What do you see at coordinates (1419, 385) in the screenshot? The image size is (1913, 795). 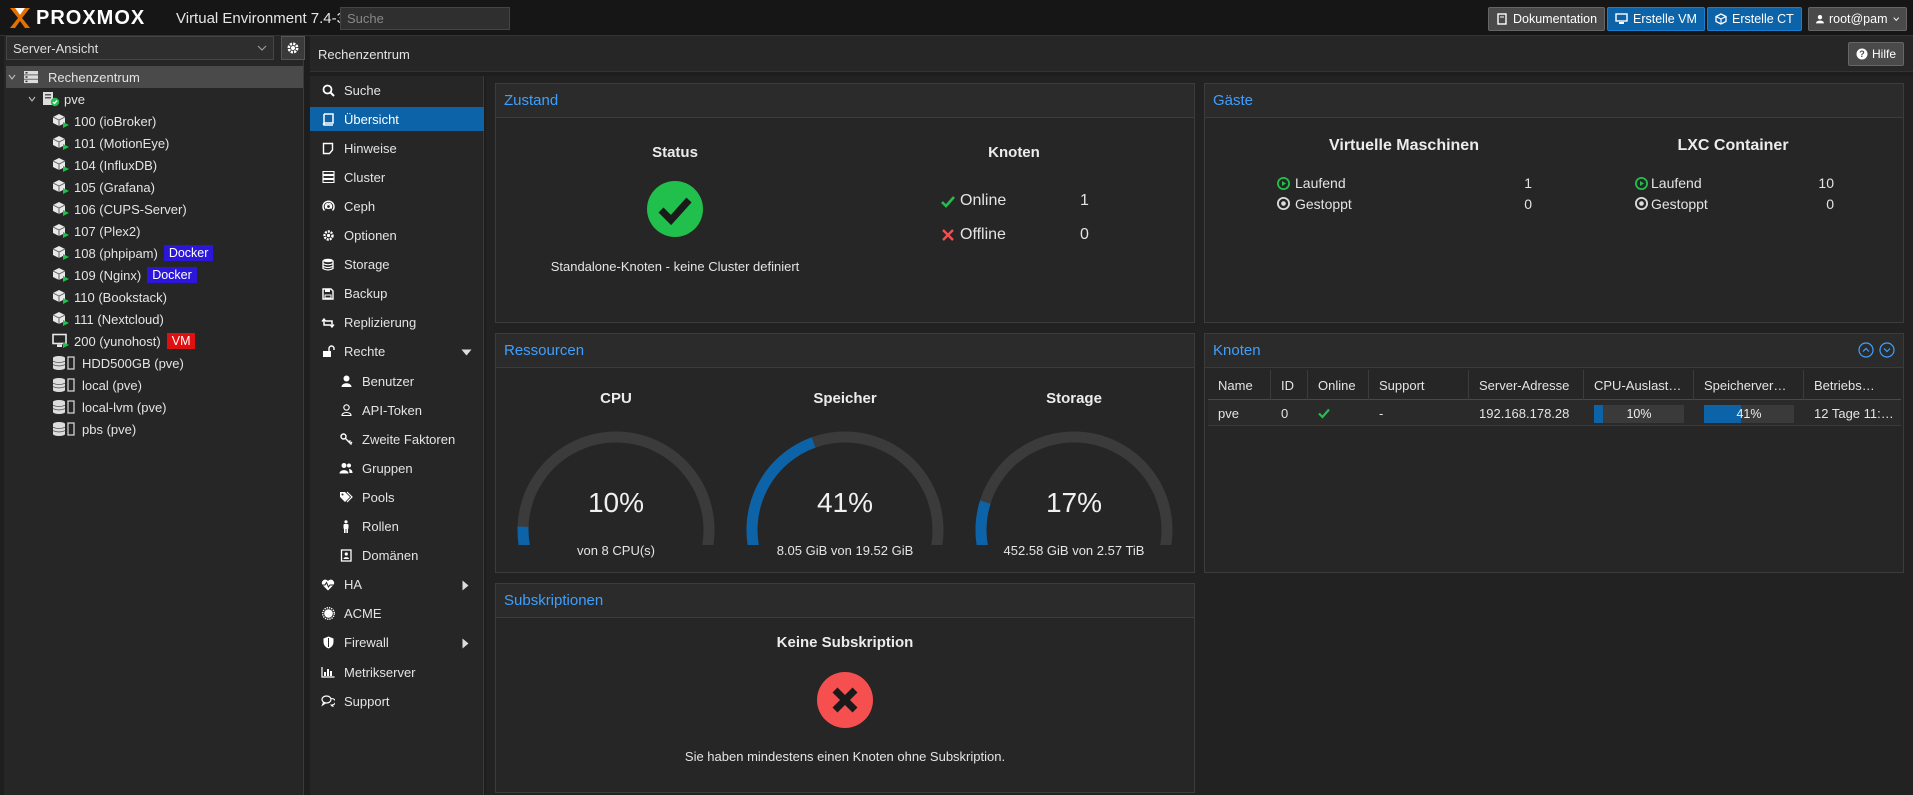 I see `col-header-support: Support` at bounding box center [1419, 385].